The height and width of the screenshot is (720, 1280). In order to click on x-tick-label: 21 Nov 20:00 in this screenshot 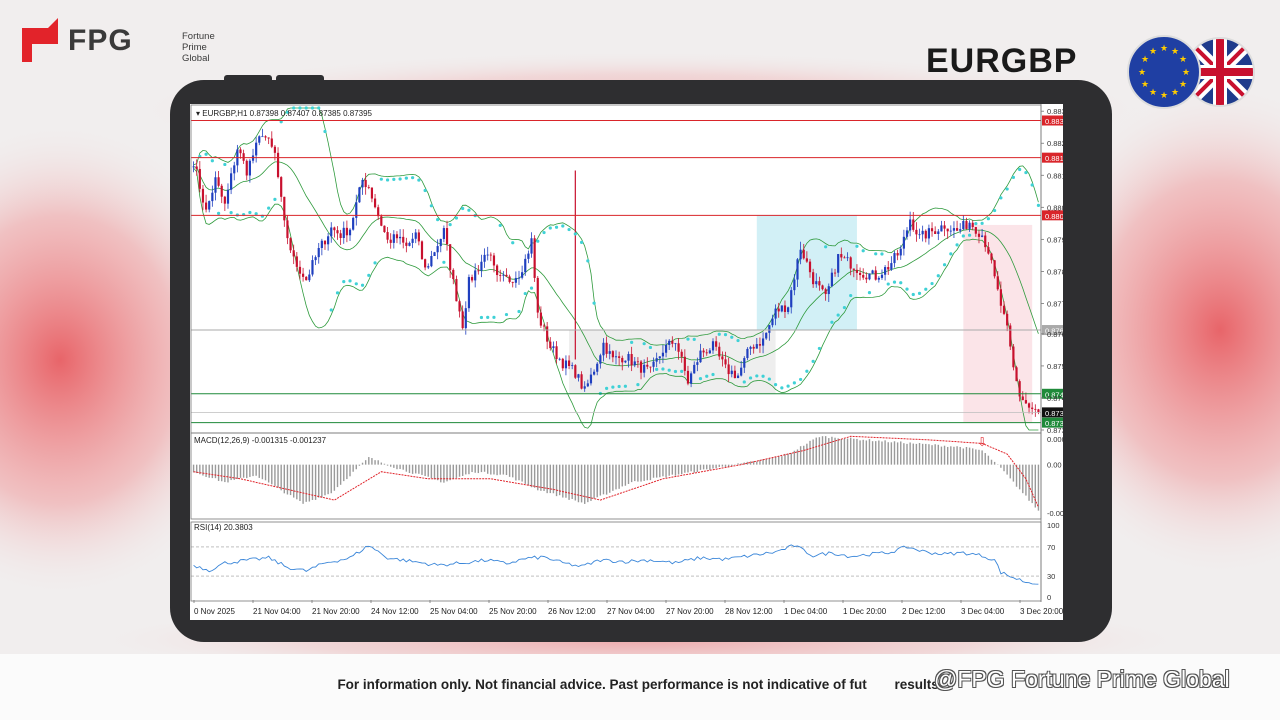, I will do `click(336, 611)`.